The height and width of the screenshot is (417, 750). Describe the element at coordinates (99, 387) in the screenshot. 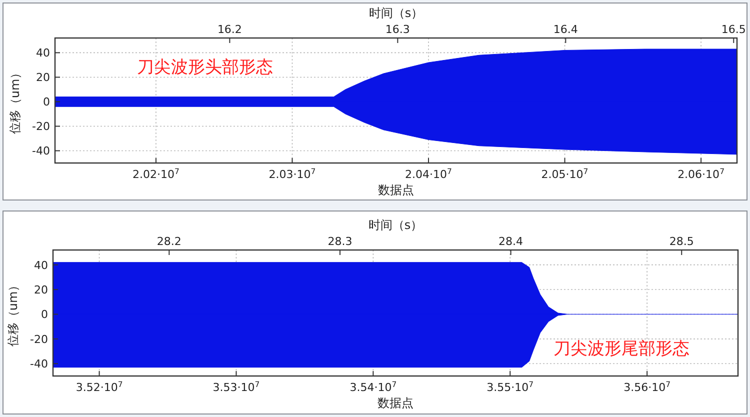

I see `x-tick-label: 3.52·10$^{7}$` at that location.